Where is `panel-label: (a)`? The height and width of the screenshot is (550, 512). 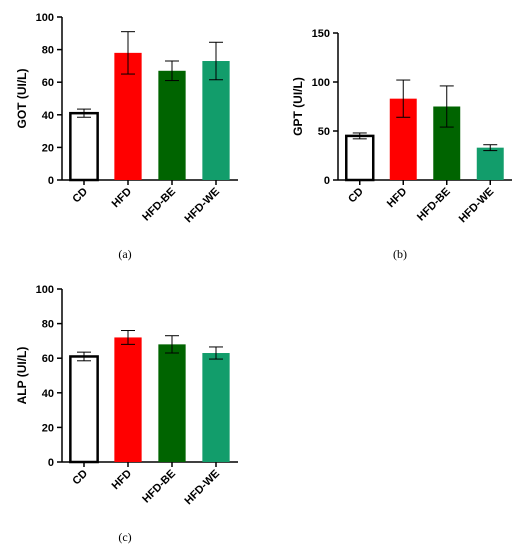
panel-label: (a) is located at coordinates (124, 254).